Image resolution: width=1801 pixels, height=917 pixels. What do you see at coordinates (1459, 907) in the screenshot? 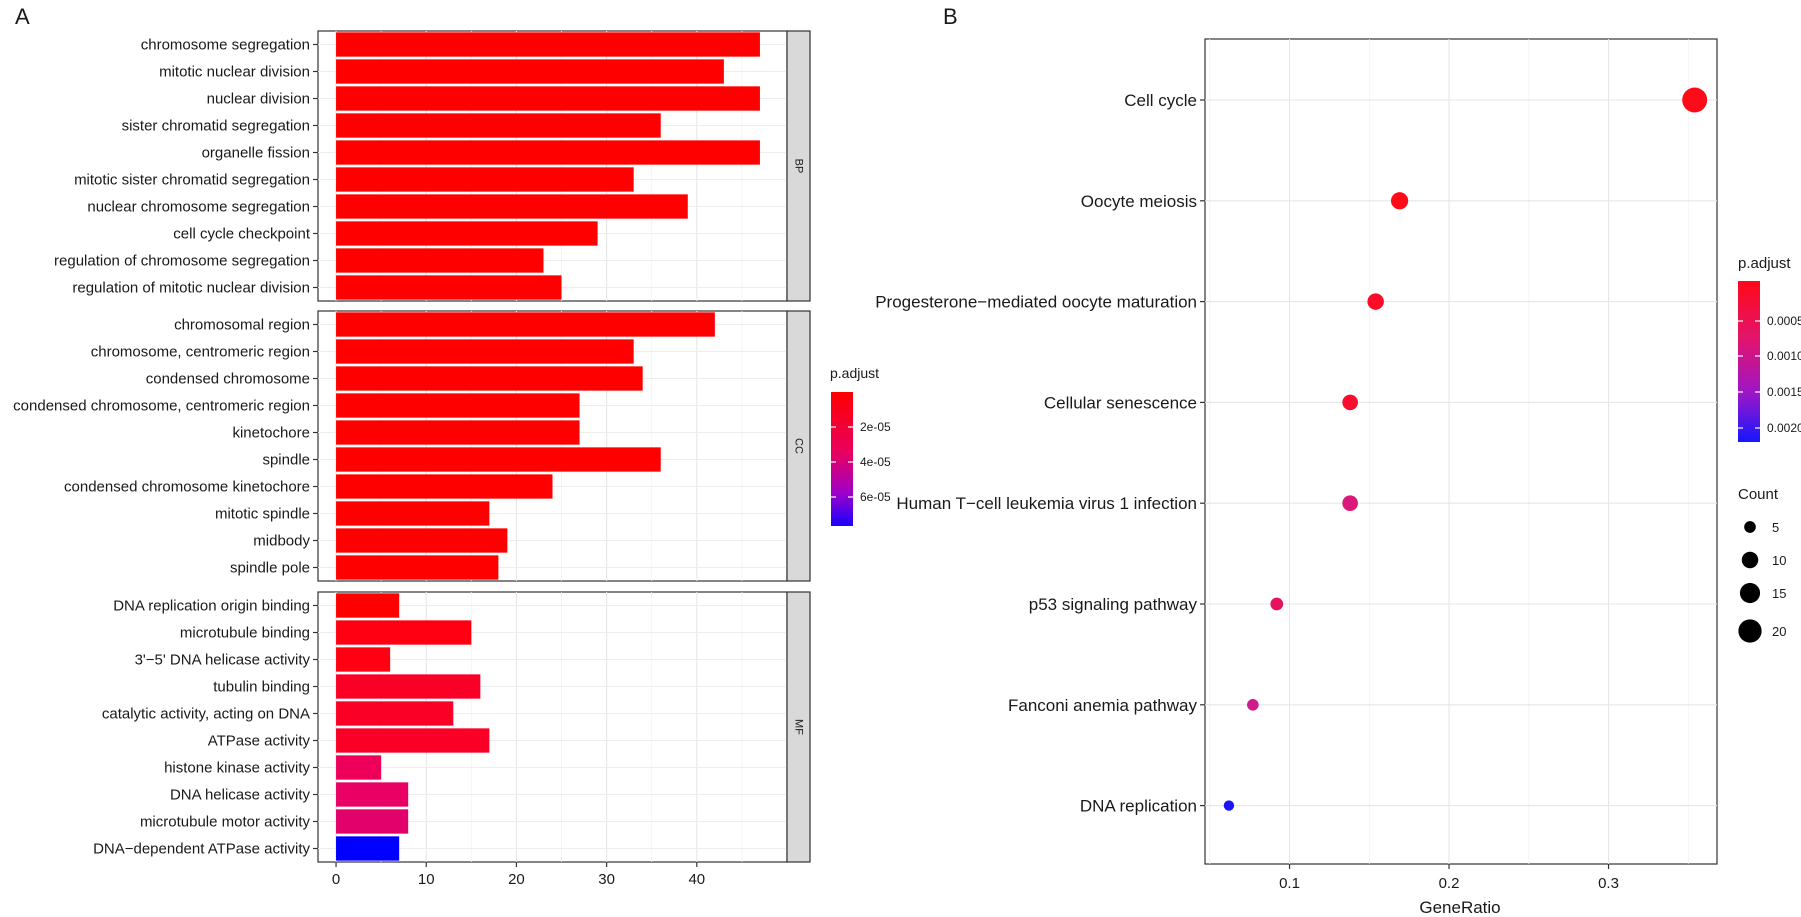
I see `x-axis-label: GeneRatio` at bounding box center [1459, 907].